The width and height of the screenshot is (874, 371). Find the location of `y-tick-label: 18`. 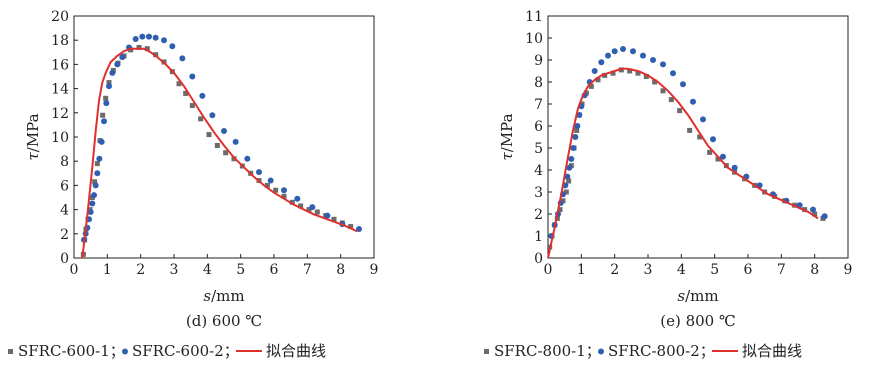

y-tick-label: 18 is located at coordinates (60, 41).